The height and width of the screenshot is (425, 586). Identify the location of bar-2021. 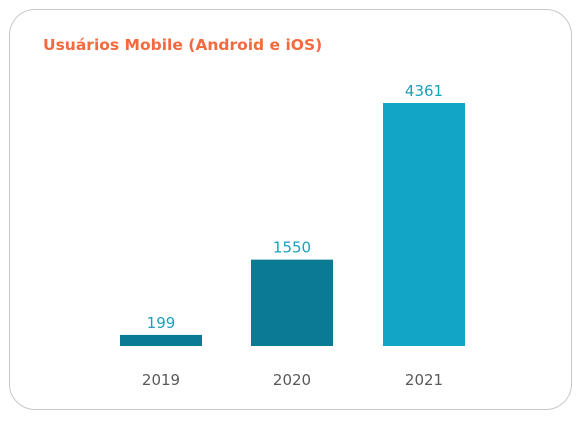
(424, 224).